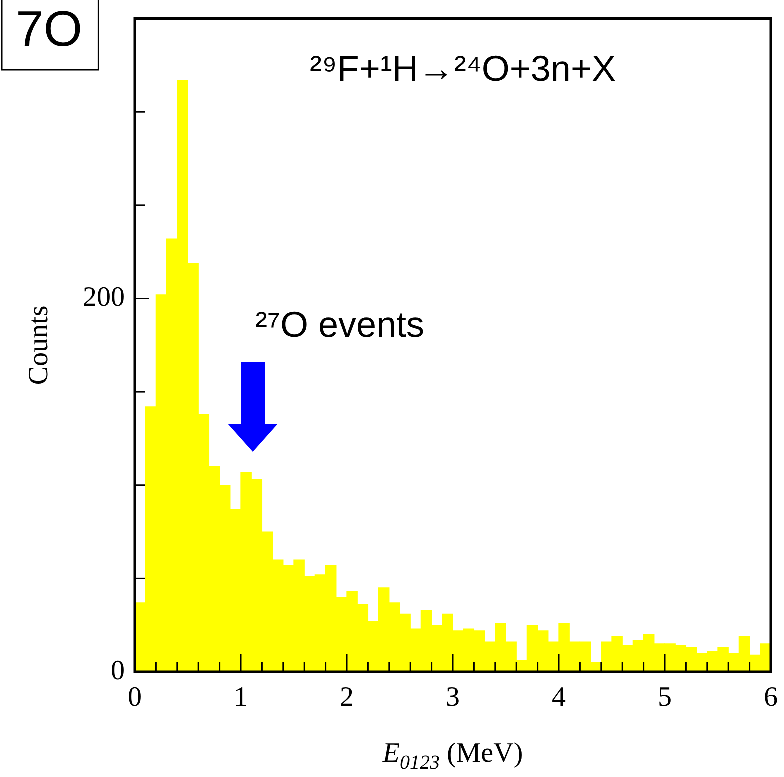  What do you see at coordinates (49, 28) in the screenshot?
I see `text: 7O` at bounding box center [49, 28].